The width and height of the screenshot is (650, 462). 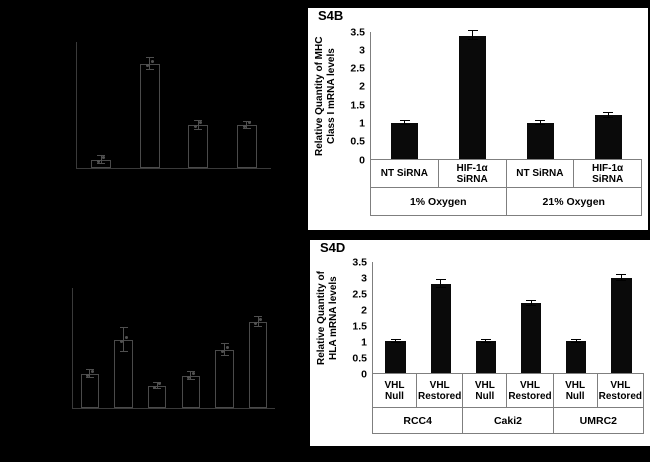 I want to click on x-group-label: Caki2, so click(x=508, y=420).